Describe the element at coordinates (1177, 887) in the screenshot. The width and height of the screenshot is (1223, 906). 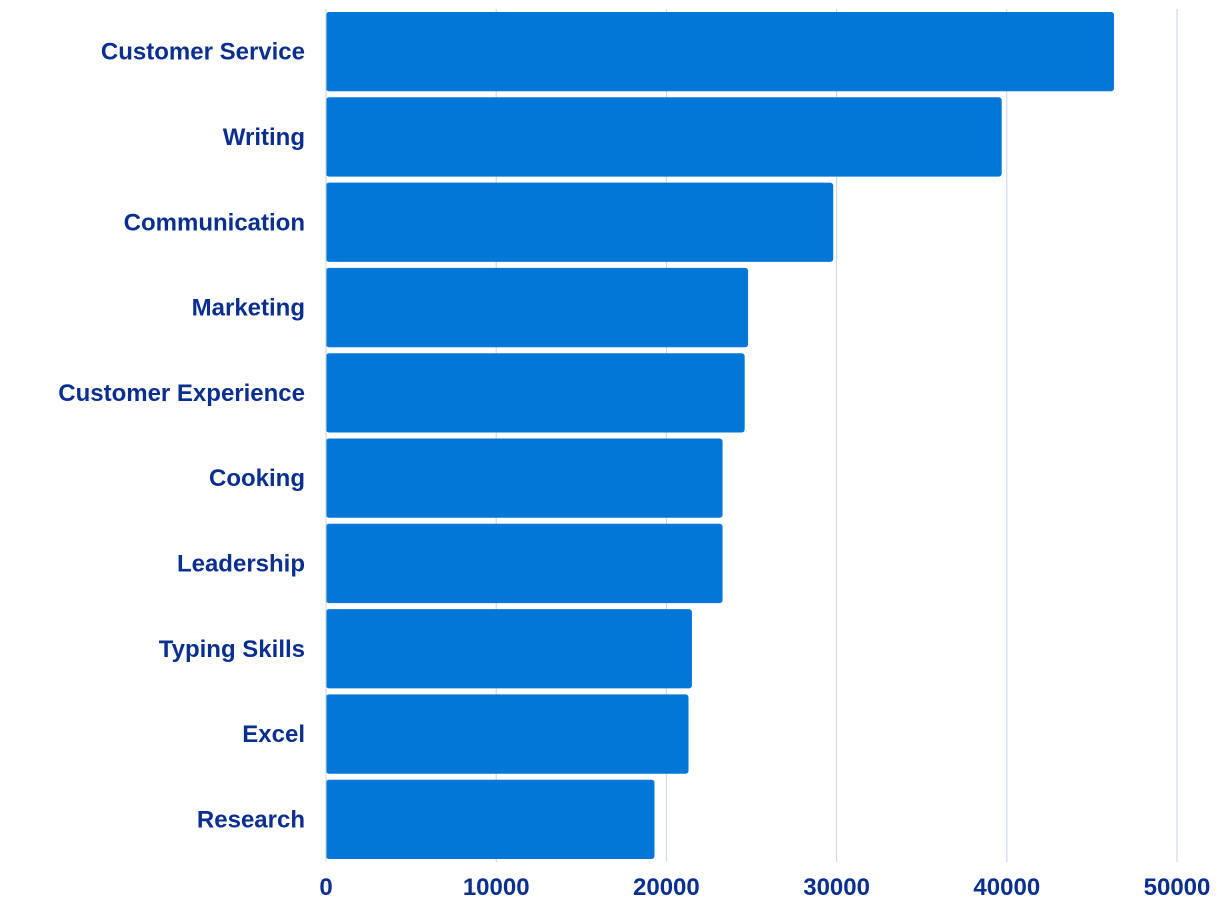
I see `x-tick-label-50000: 50000` at that location.